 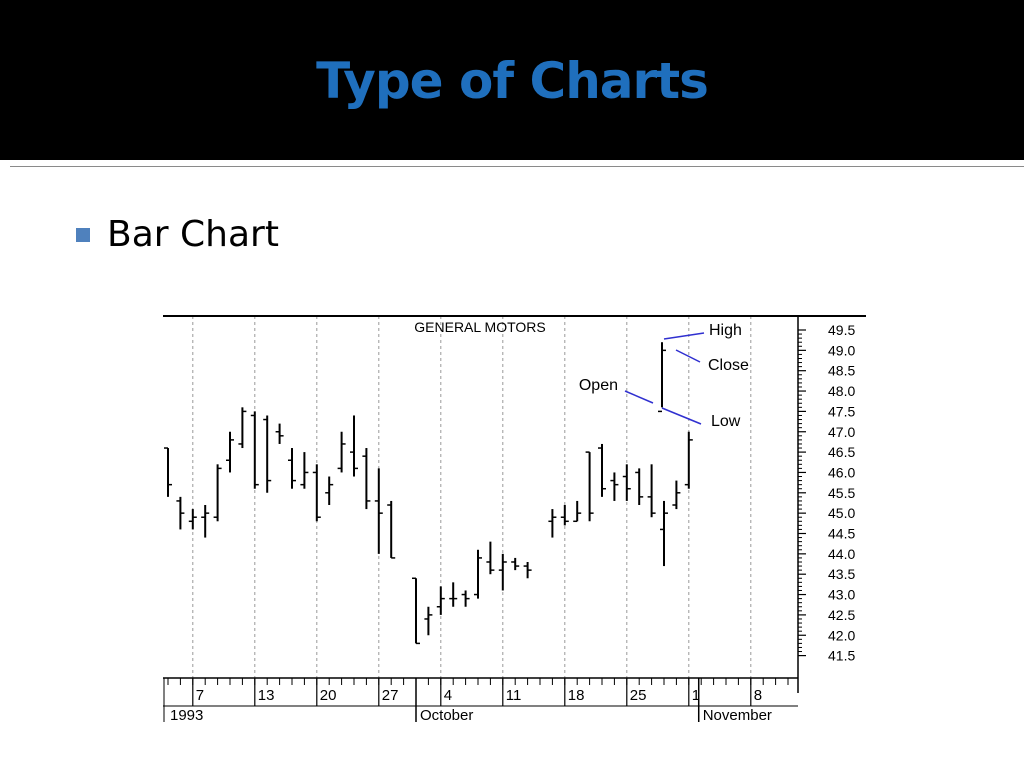 What do you see at coordinates (841, 391) in the screenshot?
I see `y-tick-label: 48.0` at bounding box center [841, 391].